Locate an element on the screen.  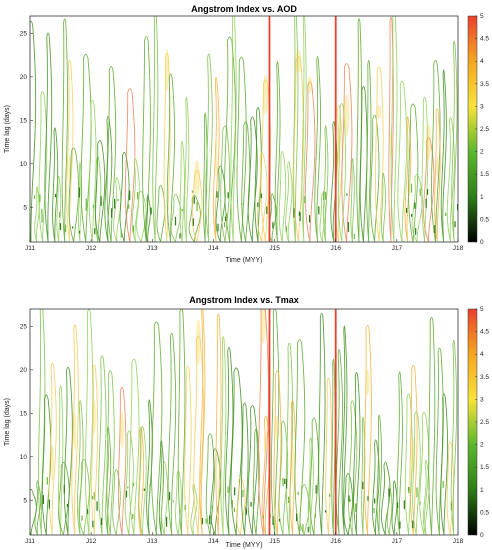
x-tick-label: J13 is located at coordinates (152, 248).